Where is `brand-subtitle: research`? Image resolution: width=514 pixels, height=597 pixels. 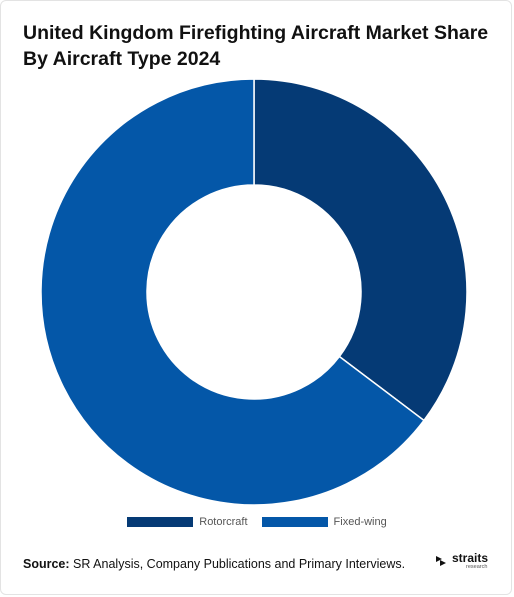 brand-subtitle: research is located at coordinates (477, 567).